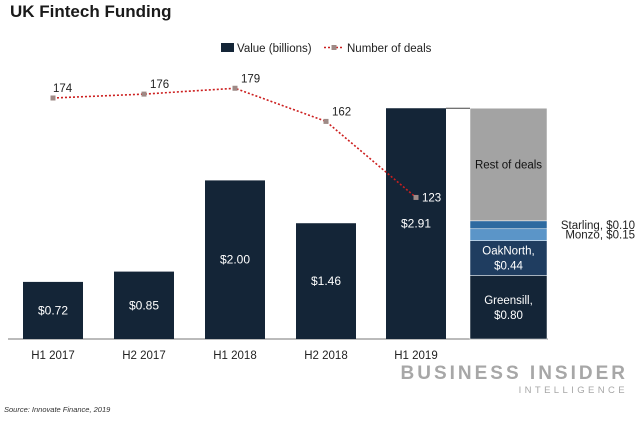  Describe the element at coordinates (57, 409) in the screenshot. I see `source-note: Source: Innovate Finance, 2019` at that location.